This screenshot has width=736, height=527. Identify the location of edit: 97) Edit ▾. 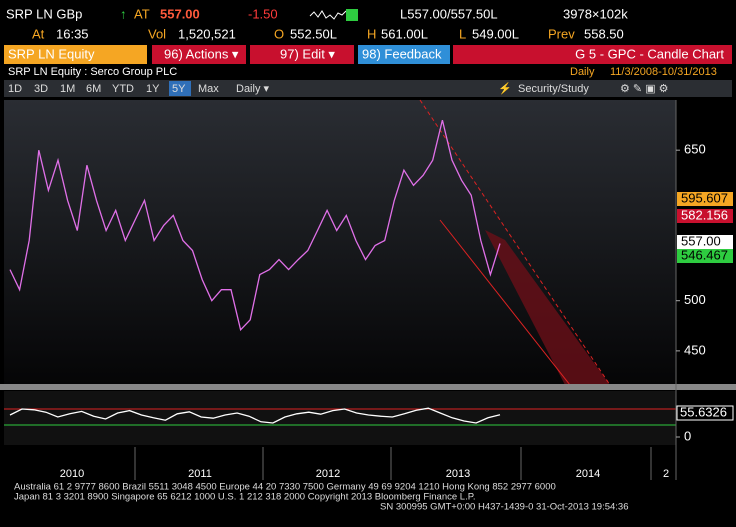
(307, 53).